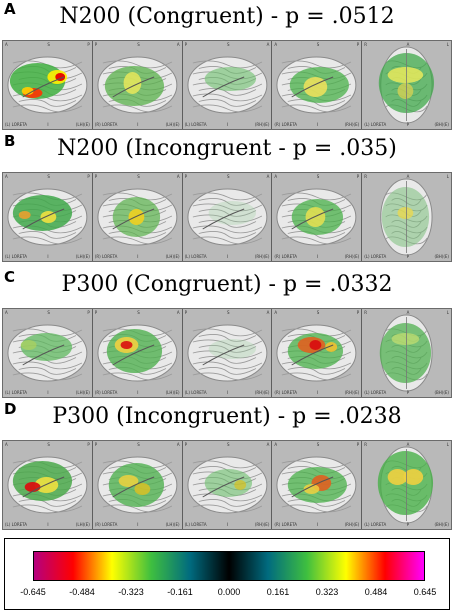 Image resolution: width=454 pixels, height=613 pixels. What do you see at coordinates (229, 592) in the screenshot?
I see `colorbar-tick-label: 0.000` at bounding box center [229, 592].